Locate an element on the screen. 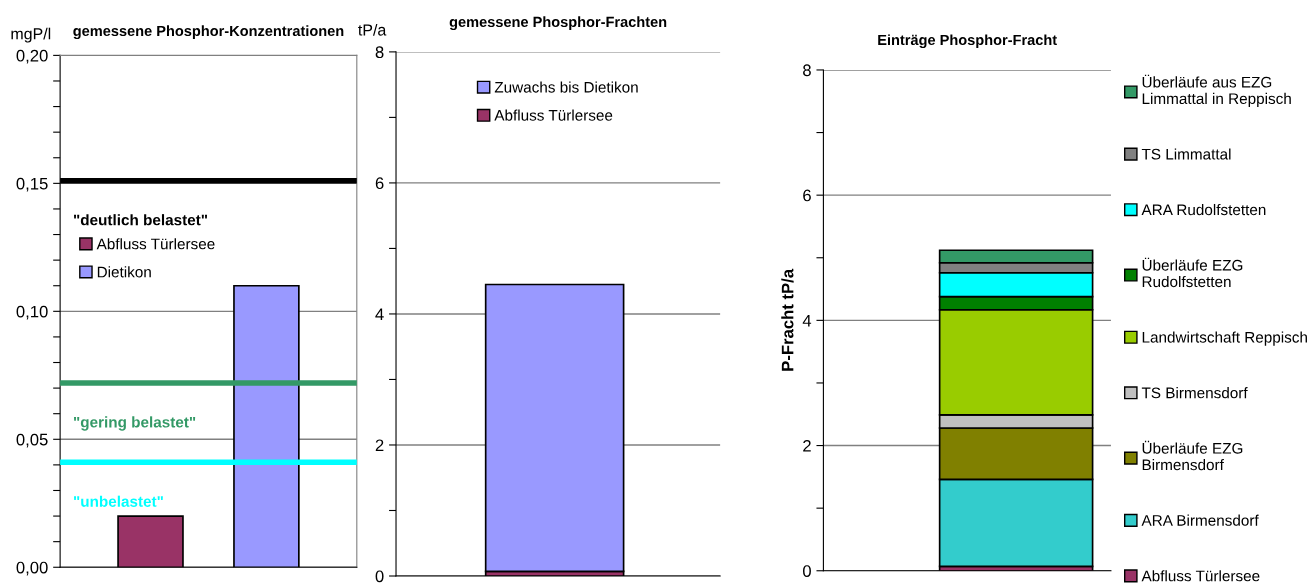 This screenshot has height=583, width=1307. legend-label: TS Birmensdorf is located at coordinates (1194, 393).